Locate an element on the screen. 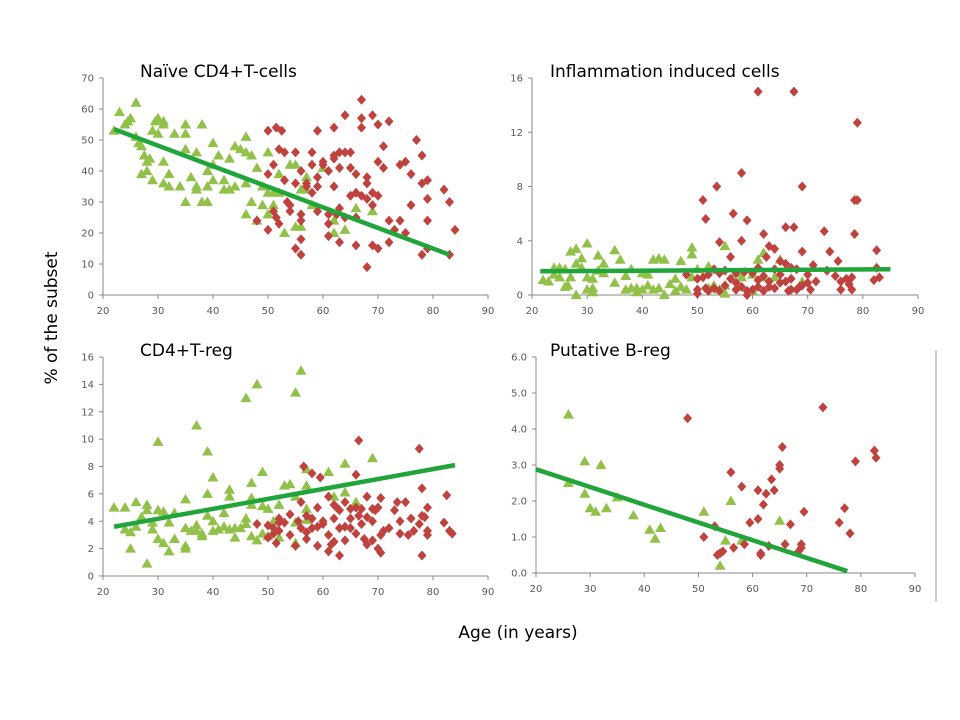 The image size is (960, 720). series-old is located at coordinates (354, 498).